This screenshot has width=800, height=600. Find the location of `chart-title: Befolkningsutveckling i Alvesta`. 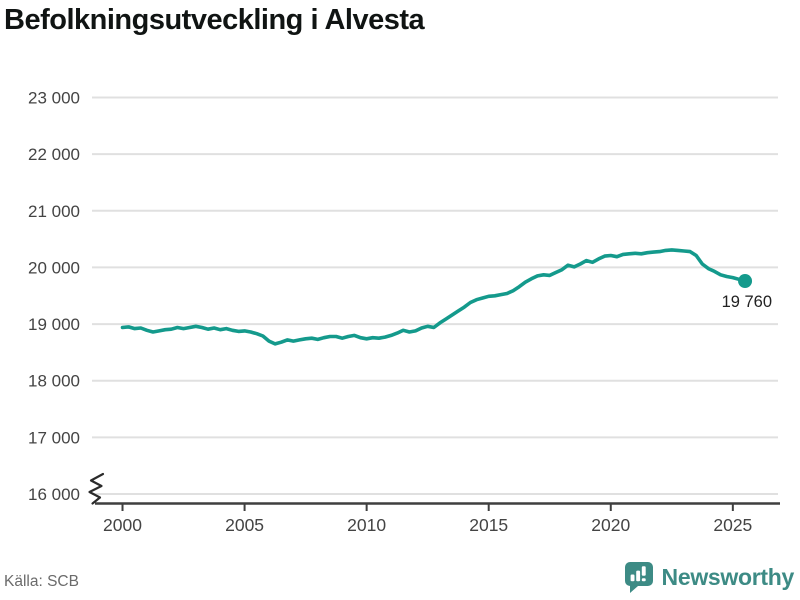

chart-title: Befolkningsutveckling i Alvesta is located at coordinates (214, 20).